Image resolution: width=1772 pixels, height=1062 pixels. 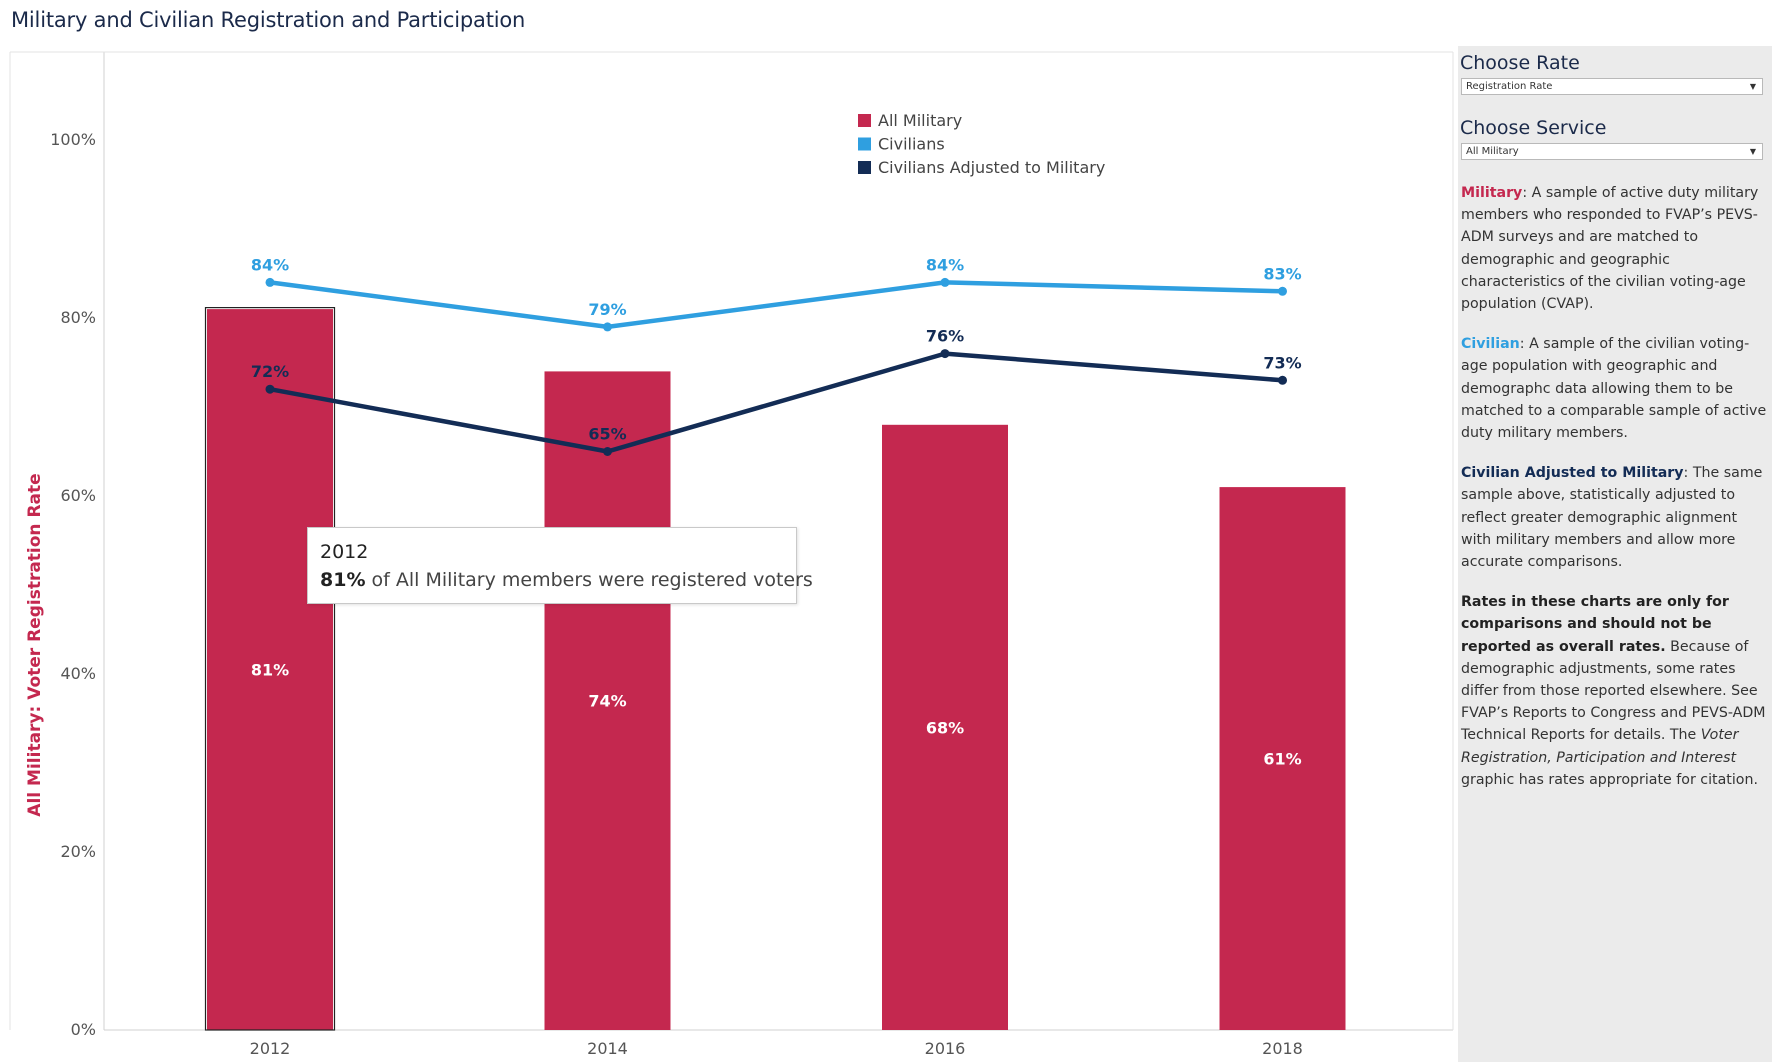 What do you see at coordinates (344, 552) in the screenshot?
I see `tooltip-year: 2012` at bounding box center [344, 552].